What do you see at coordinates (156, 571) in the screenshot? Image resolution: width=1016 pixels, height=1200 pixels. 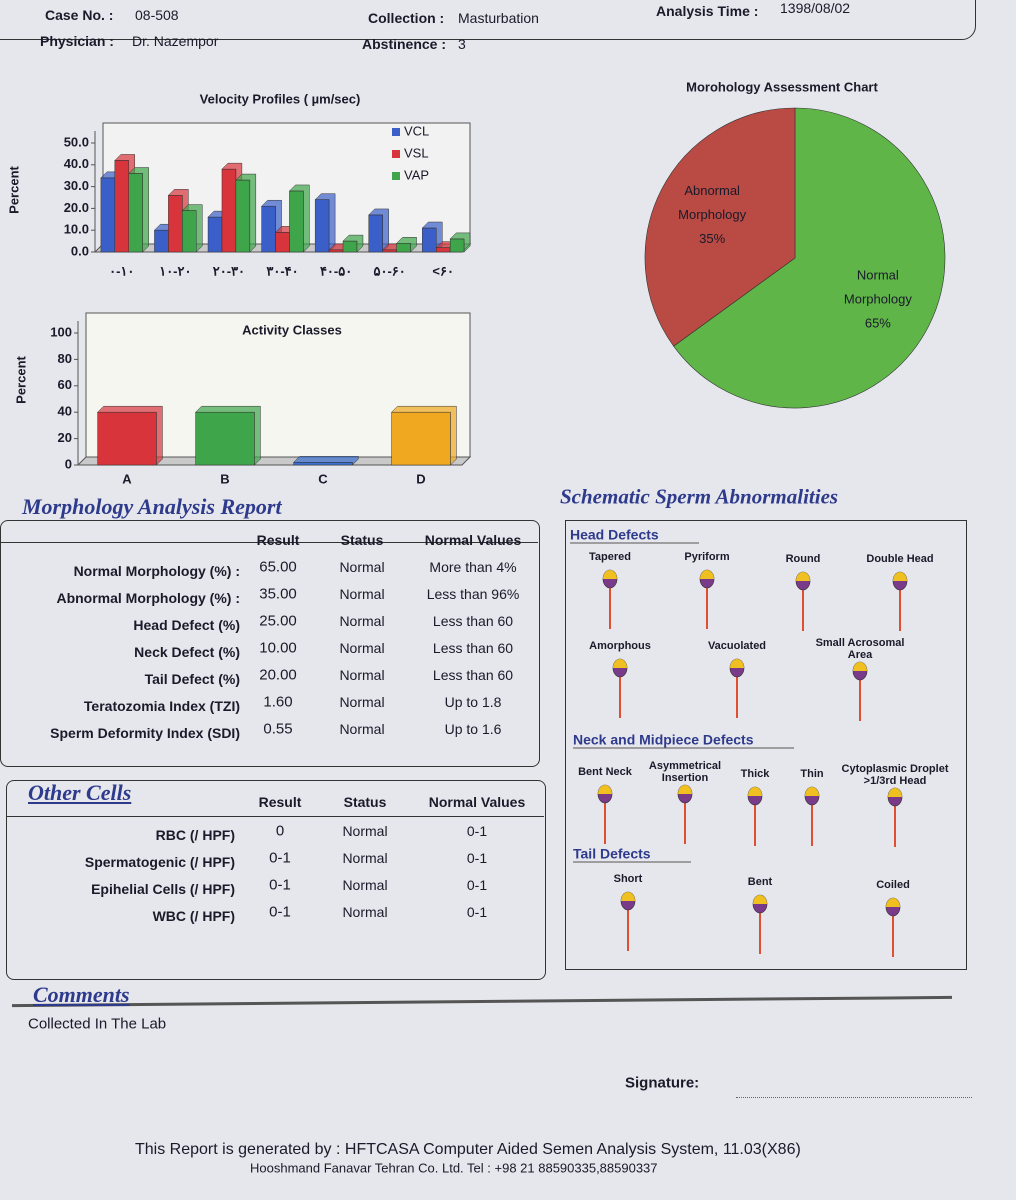 I see `row-label: Normal Morphology (%) :` at bounding box center [156, 571].